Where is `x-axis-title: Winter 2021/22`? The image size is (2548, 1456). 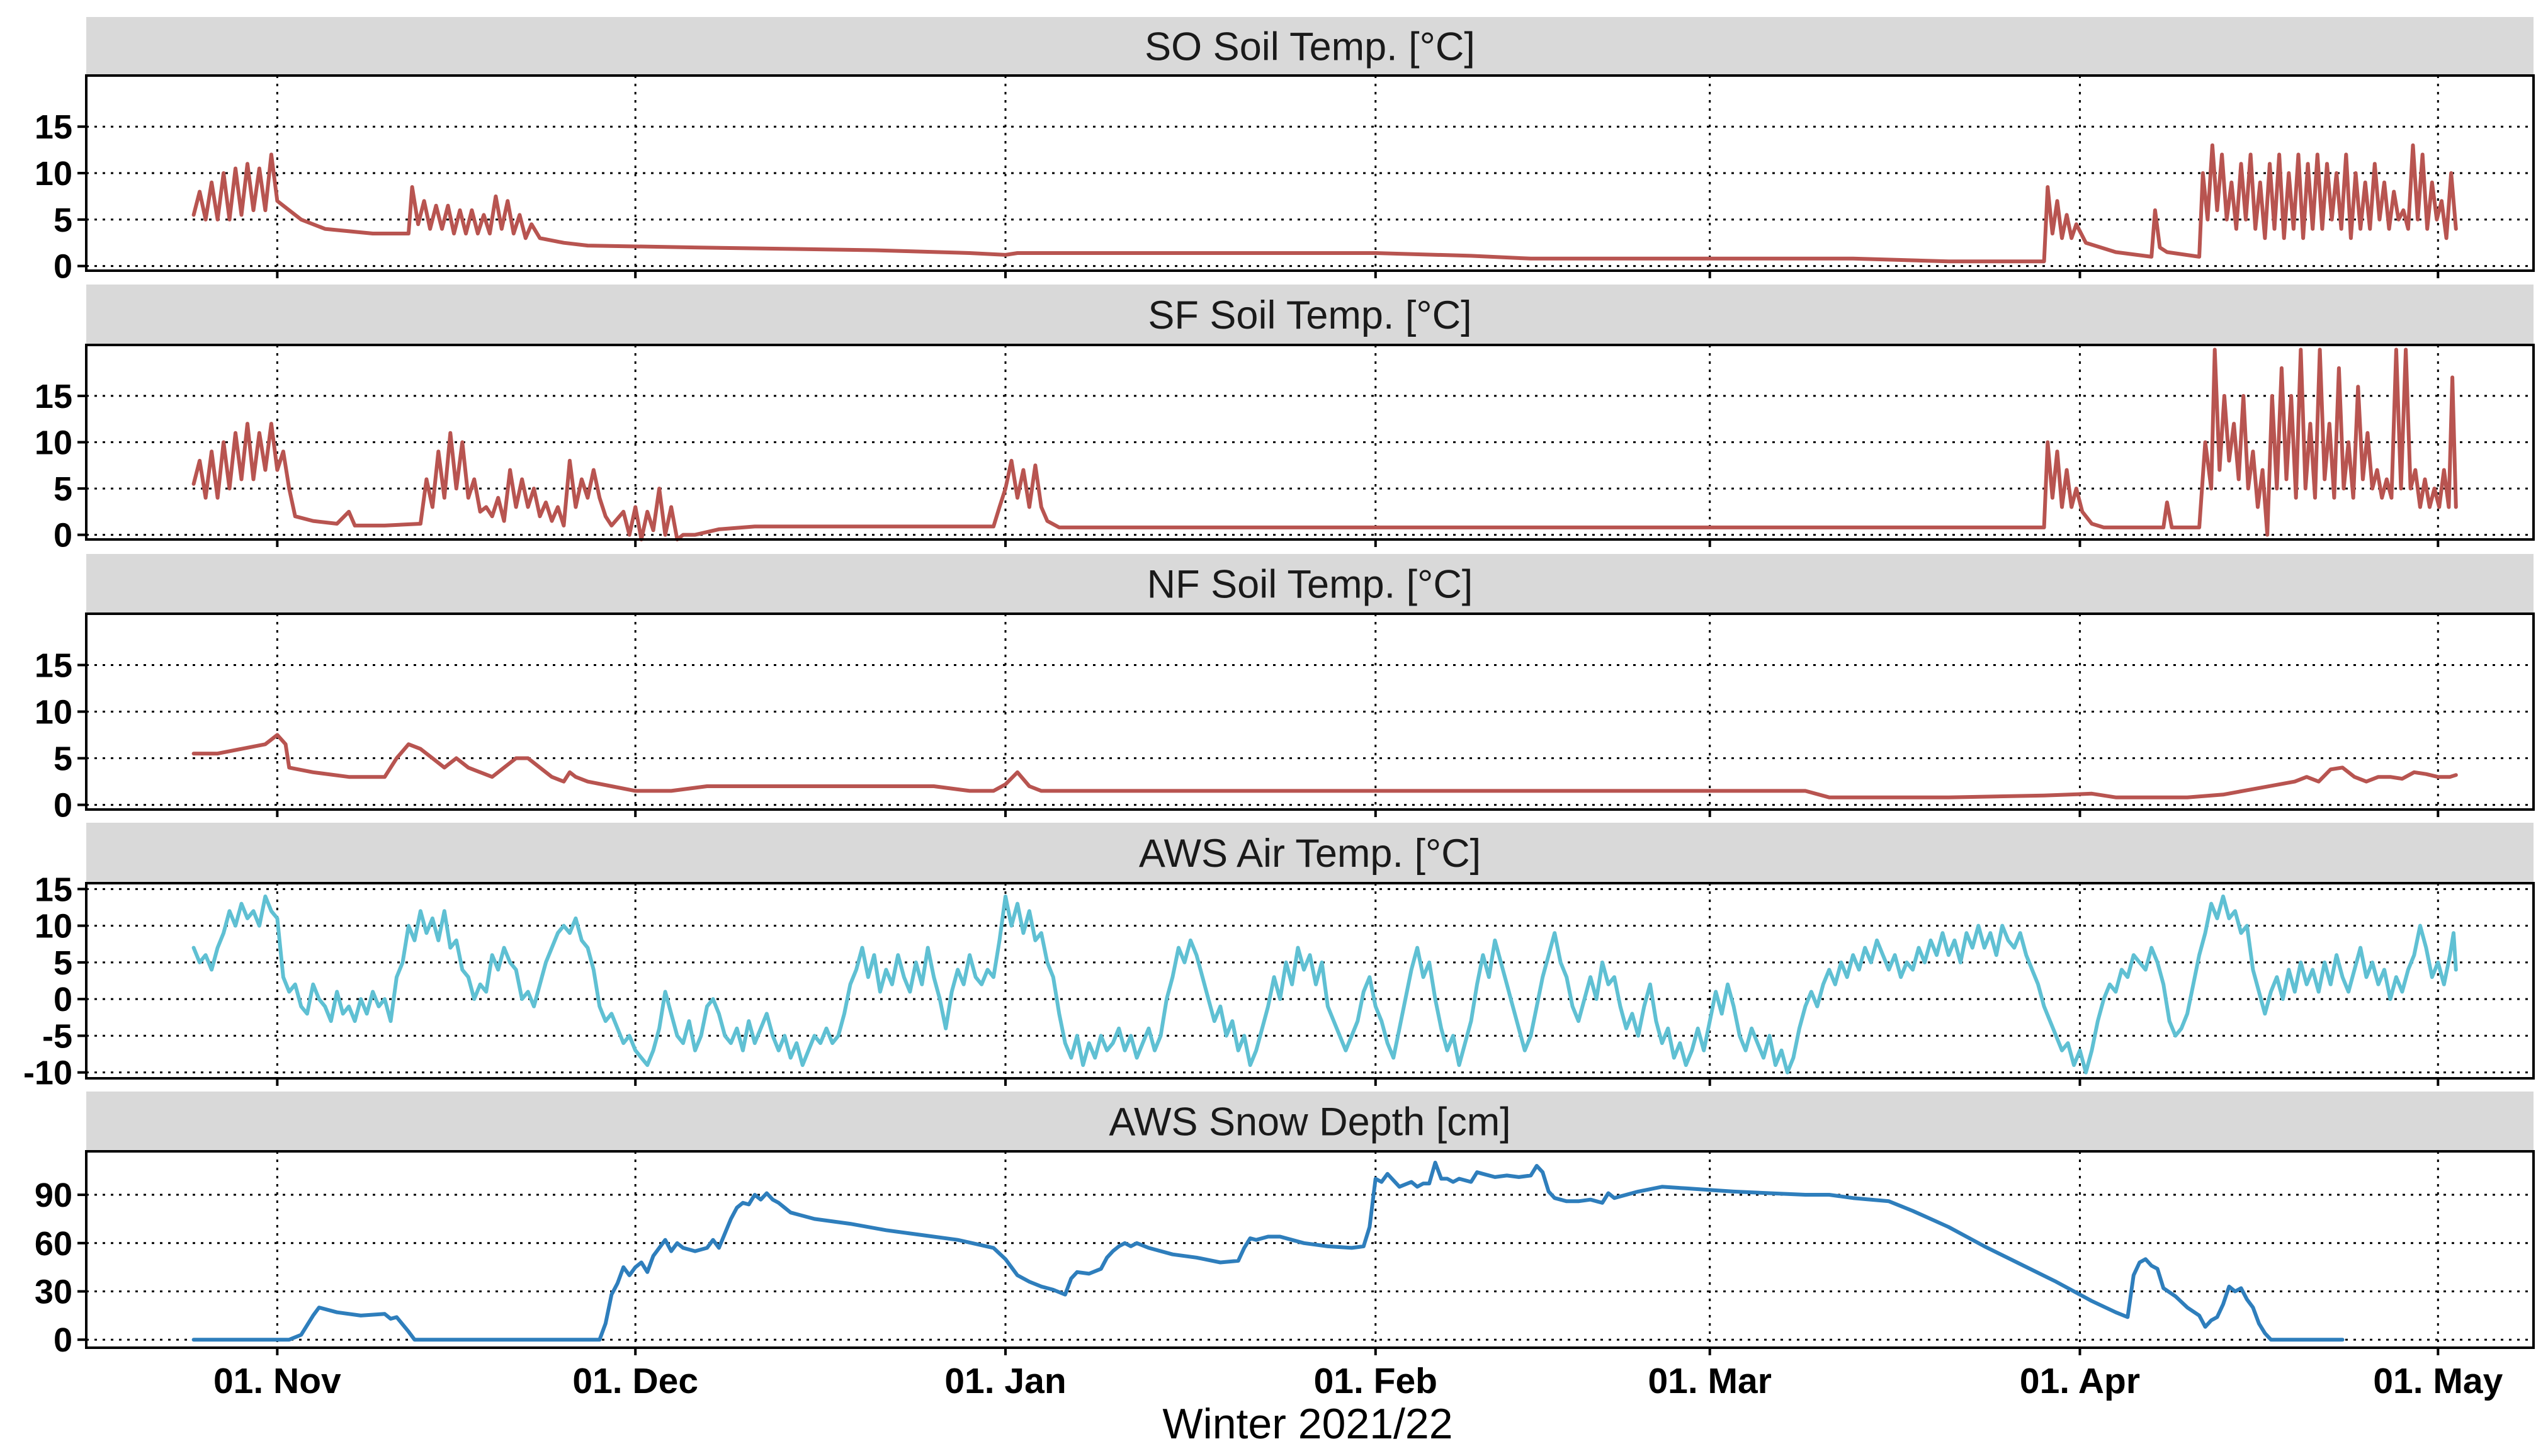
x-axis-title: Winter 2021/22 is located at coordinates (1307, 1424).